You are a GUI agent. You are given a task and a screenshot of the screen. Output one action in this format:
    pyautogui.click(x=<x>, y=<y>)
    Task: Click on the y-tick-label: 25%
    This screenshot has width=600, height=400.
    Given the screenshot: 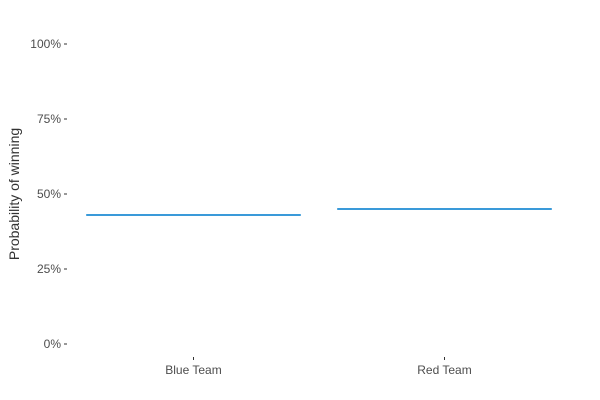 What is the action you would take?
    pyautogui.click(x=49, y=269)
    